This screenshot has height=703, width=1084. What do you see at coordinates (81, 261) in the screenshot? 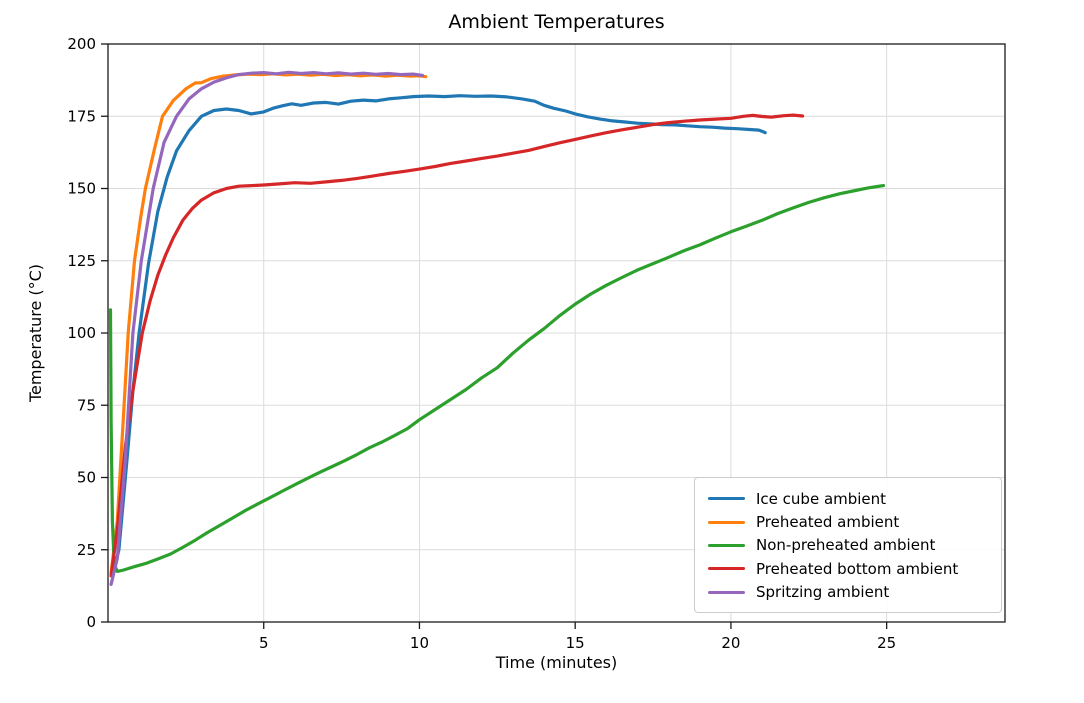
I see `y-tick-label: 125` at bounding box center [81, 261].